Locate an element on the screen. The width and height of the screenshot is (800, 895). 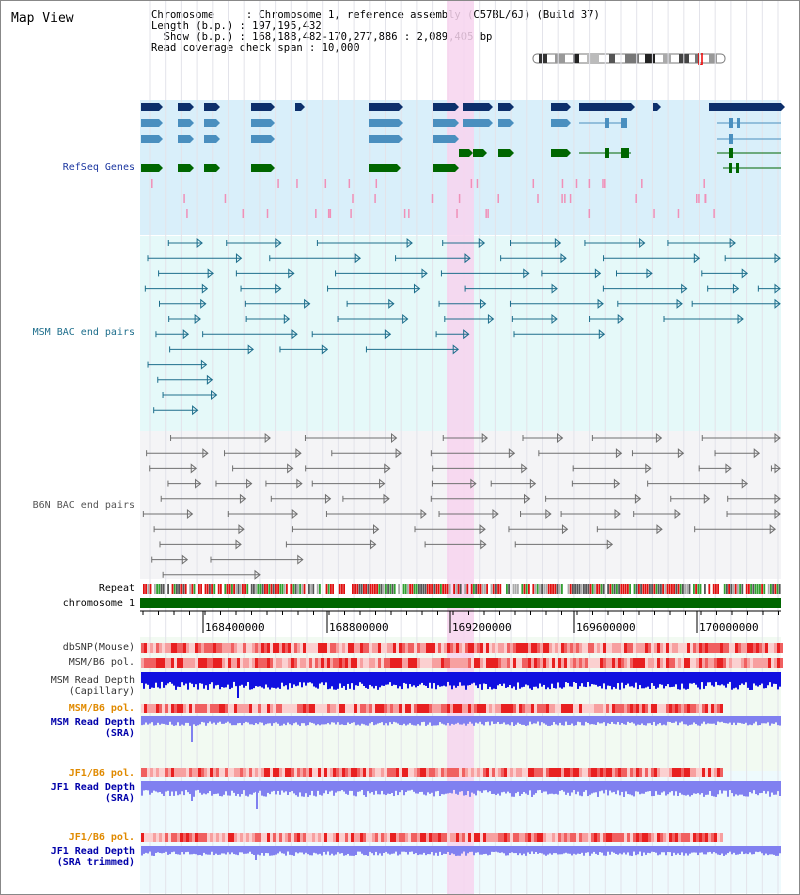
track-label-jf1-depth-sra: JF1 Read Depth (SRA) is located at coordinates (92, 793).